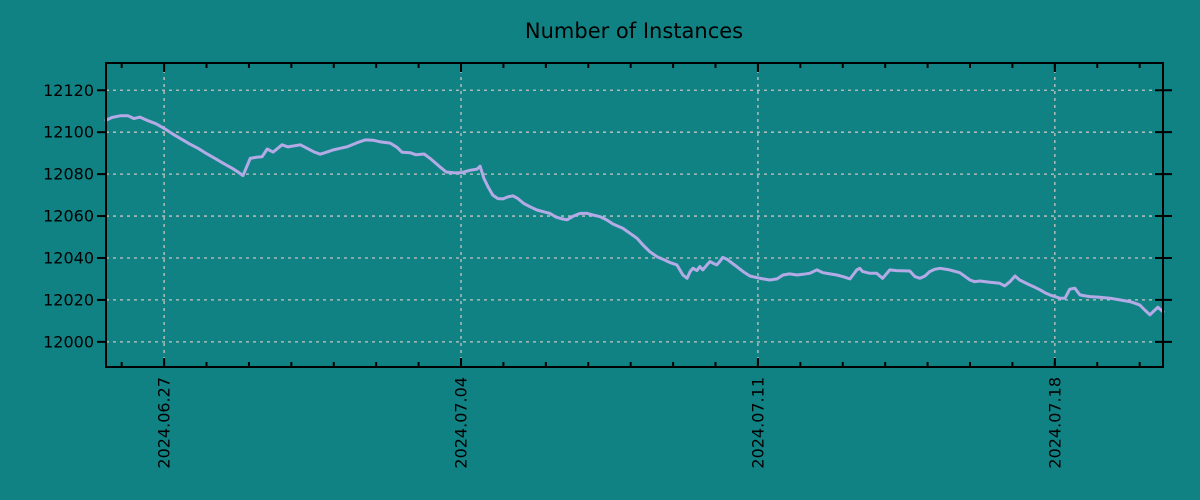  I want to click on x-tick-label: 2024.07.18, so click(1054, 423).